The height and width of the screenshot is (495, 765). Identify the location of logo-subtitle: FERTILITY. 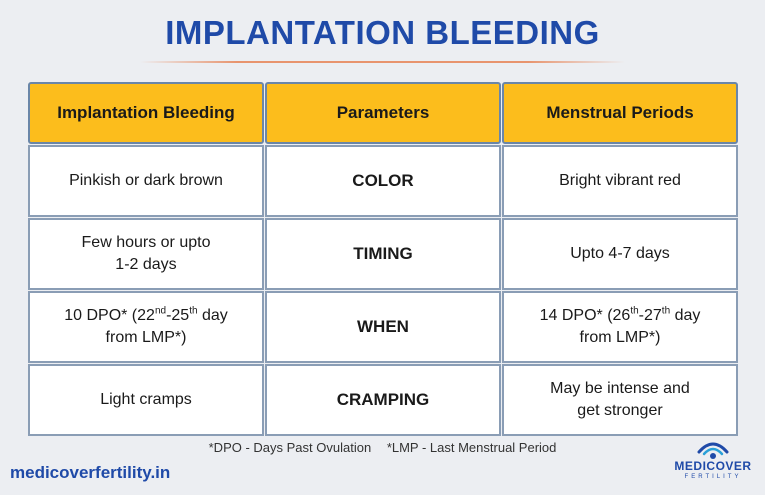
(713, 477).